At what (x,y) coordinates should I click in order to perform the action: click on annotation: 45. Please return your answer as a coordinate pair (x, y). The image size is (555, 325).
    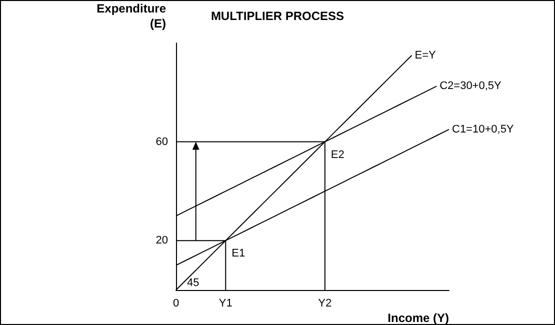
    Looking at the image, I should click on (193, 283).